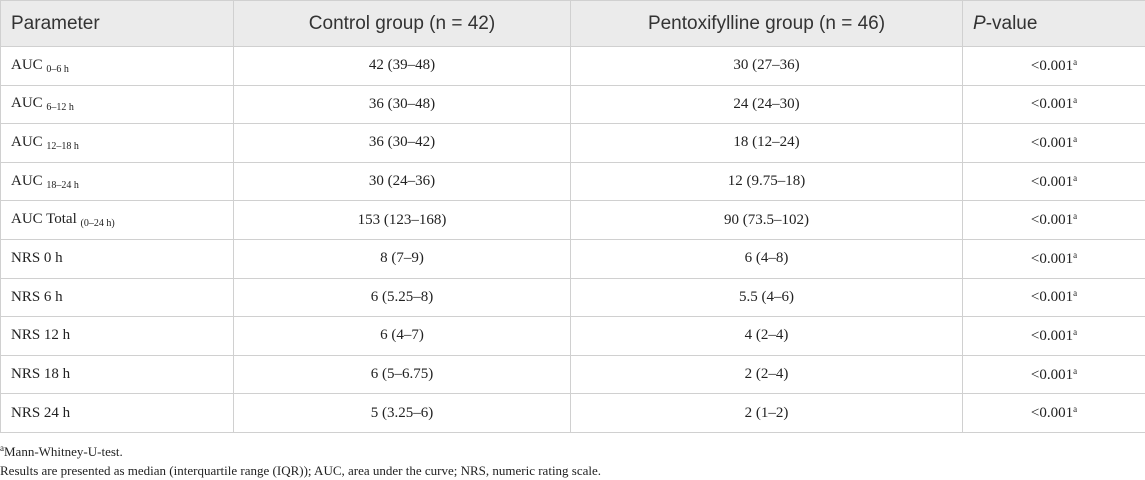 The image size is (1145, 480). What do you see at coordinates (117, 297) in the screenshot?
I see `table-cell: NRS 6 h` at bounding box center [117, 297].